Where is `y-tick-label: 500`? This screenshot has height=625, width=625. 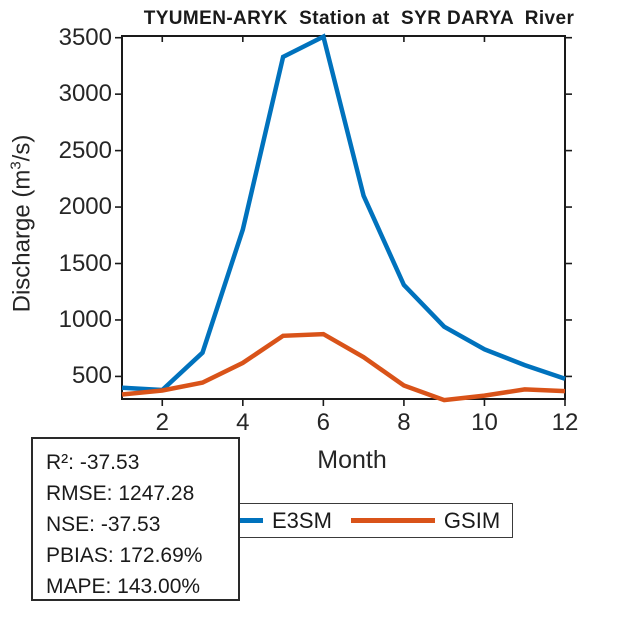 y-tick-label: 500 is located at coordinates (91, 376).